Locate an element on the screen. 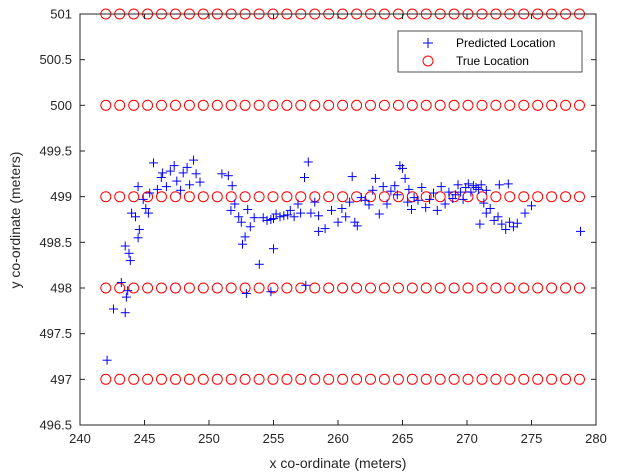  y-tick-label: 498.5 is located at coordinates (55, 242).